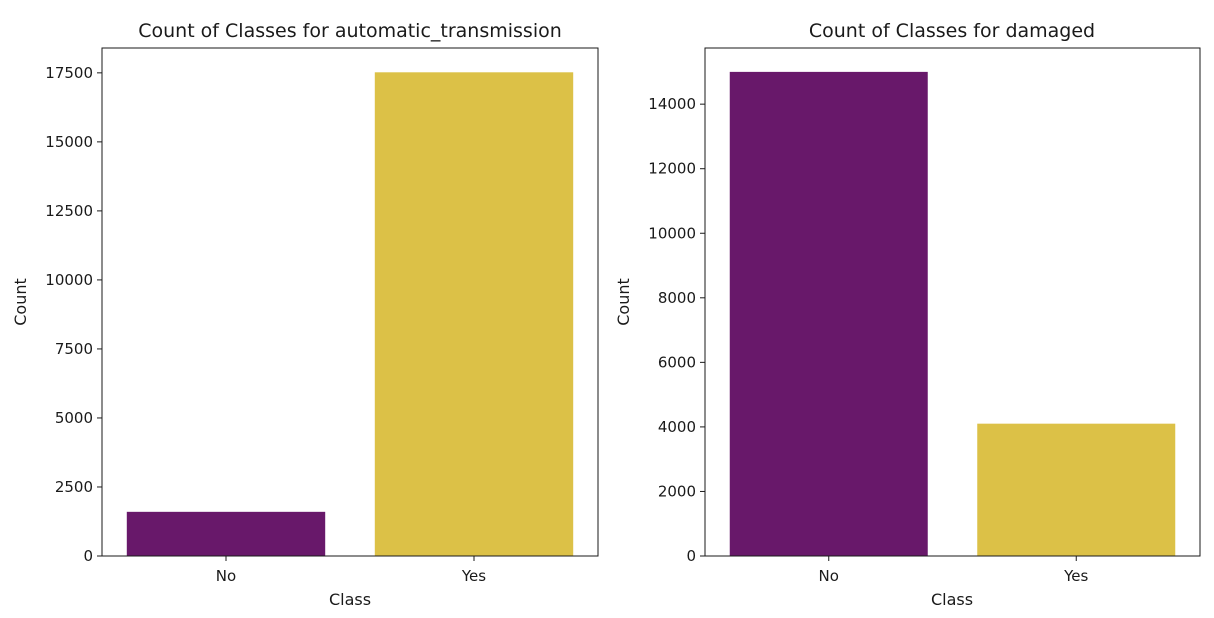  I want to click on y-tick-label: 17500, so click(69, 73).